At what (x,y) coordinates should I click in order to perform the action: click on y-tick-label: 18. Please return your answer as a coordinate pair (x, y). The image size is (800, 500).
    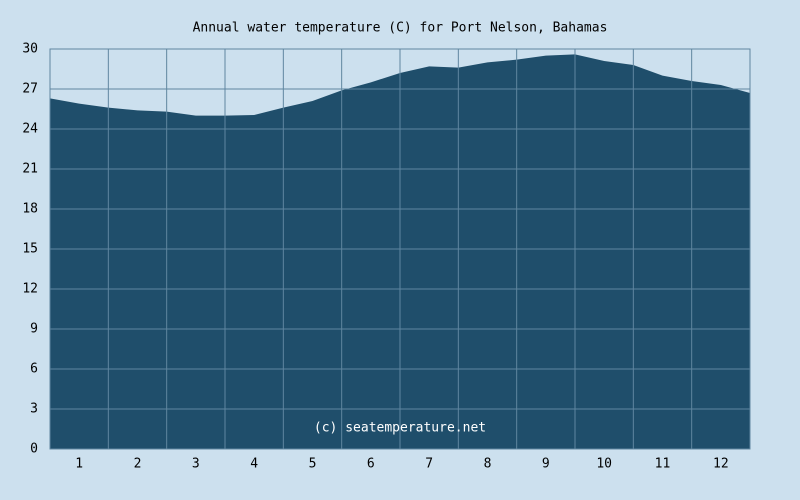
    Looking at the image, I should click on (30, 209).